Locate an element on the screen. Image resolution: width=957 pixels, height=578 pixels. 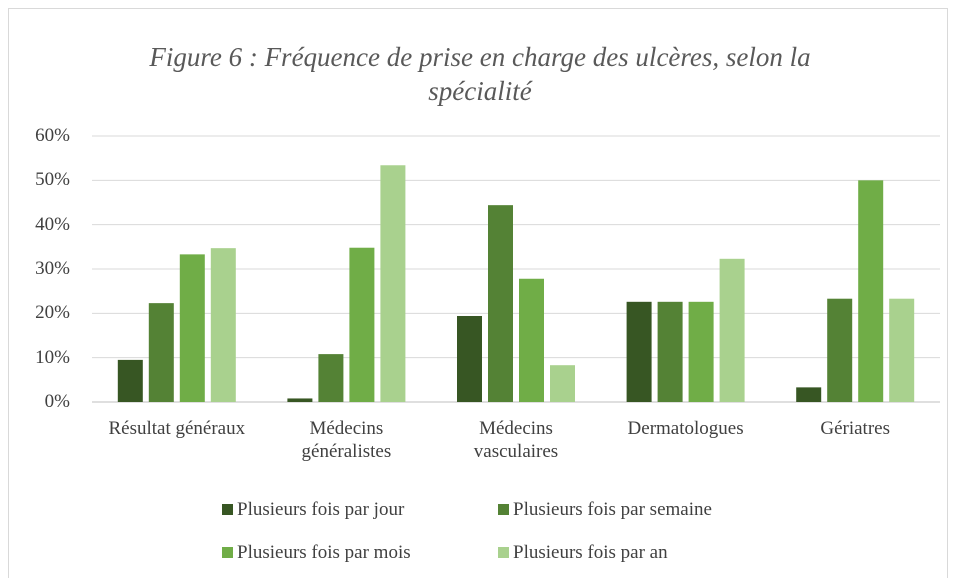
x-tick-label: Médecins vasculaires is located at coordinates (516, 440).